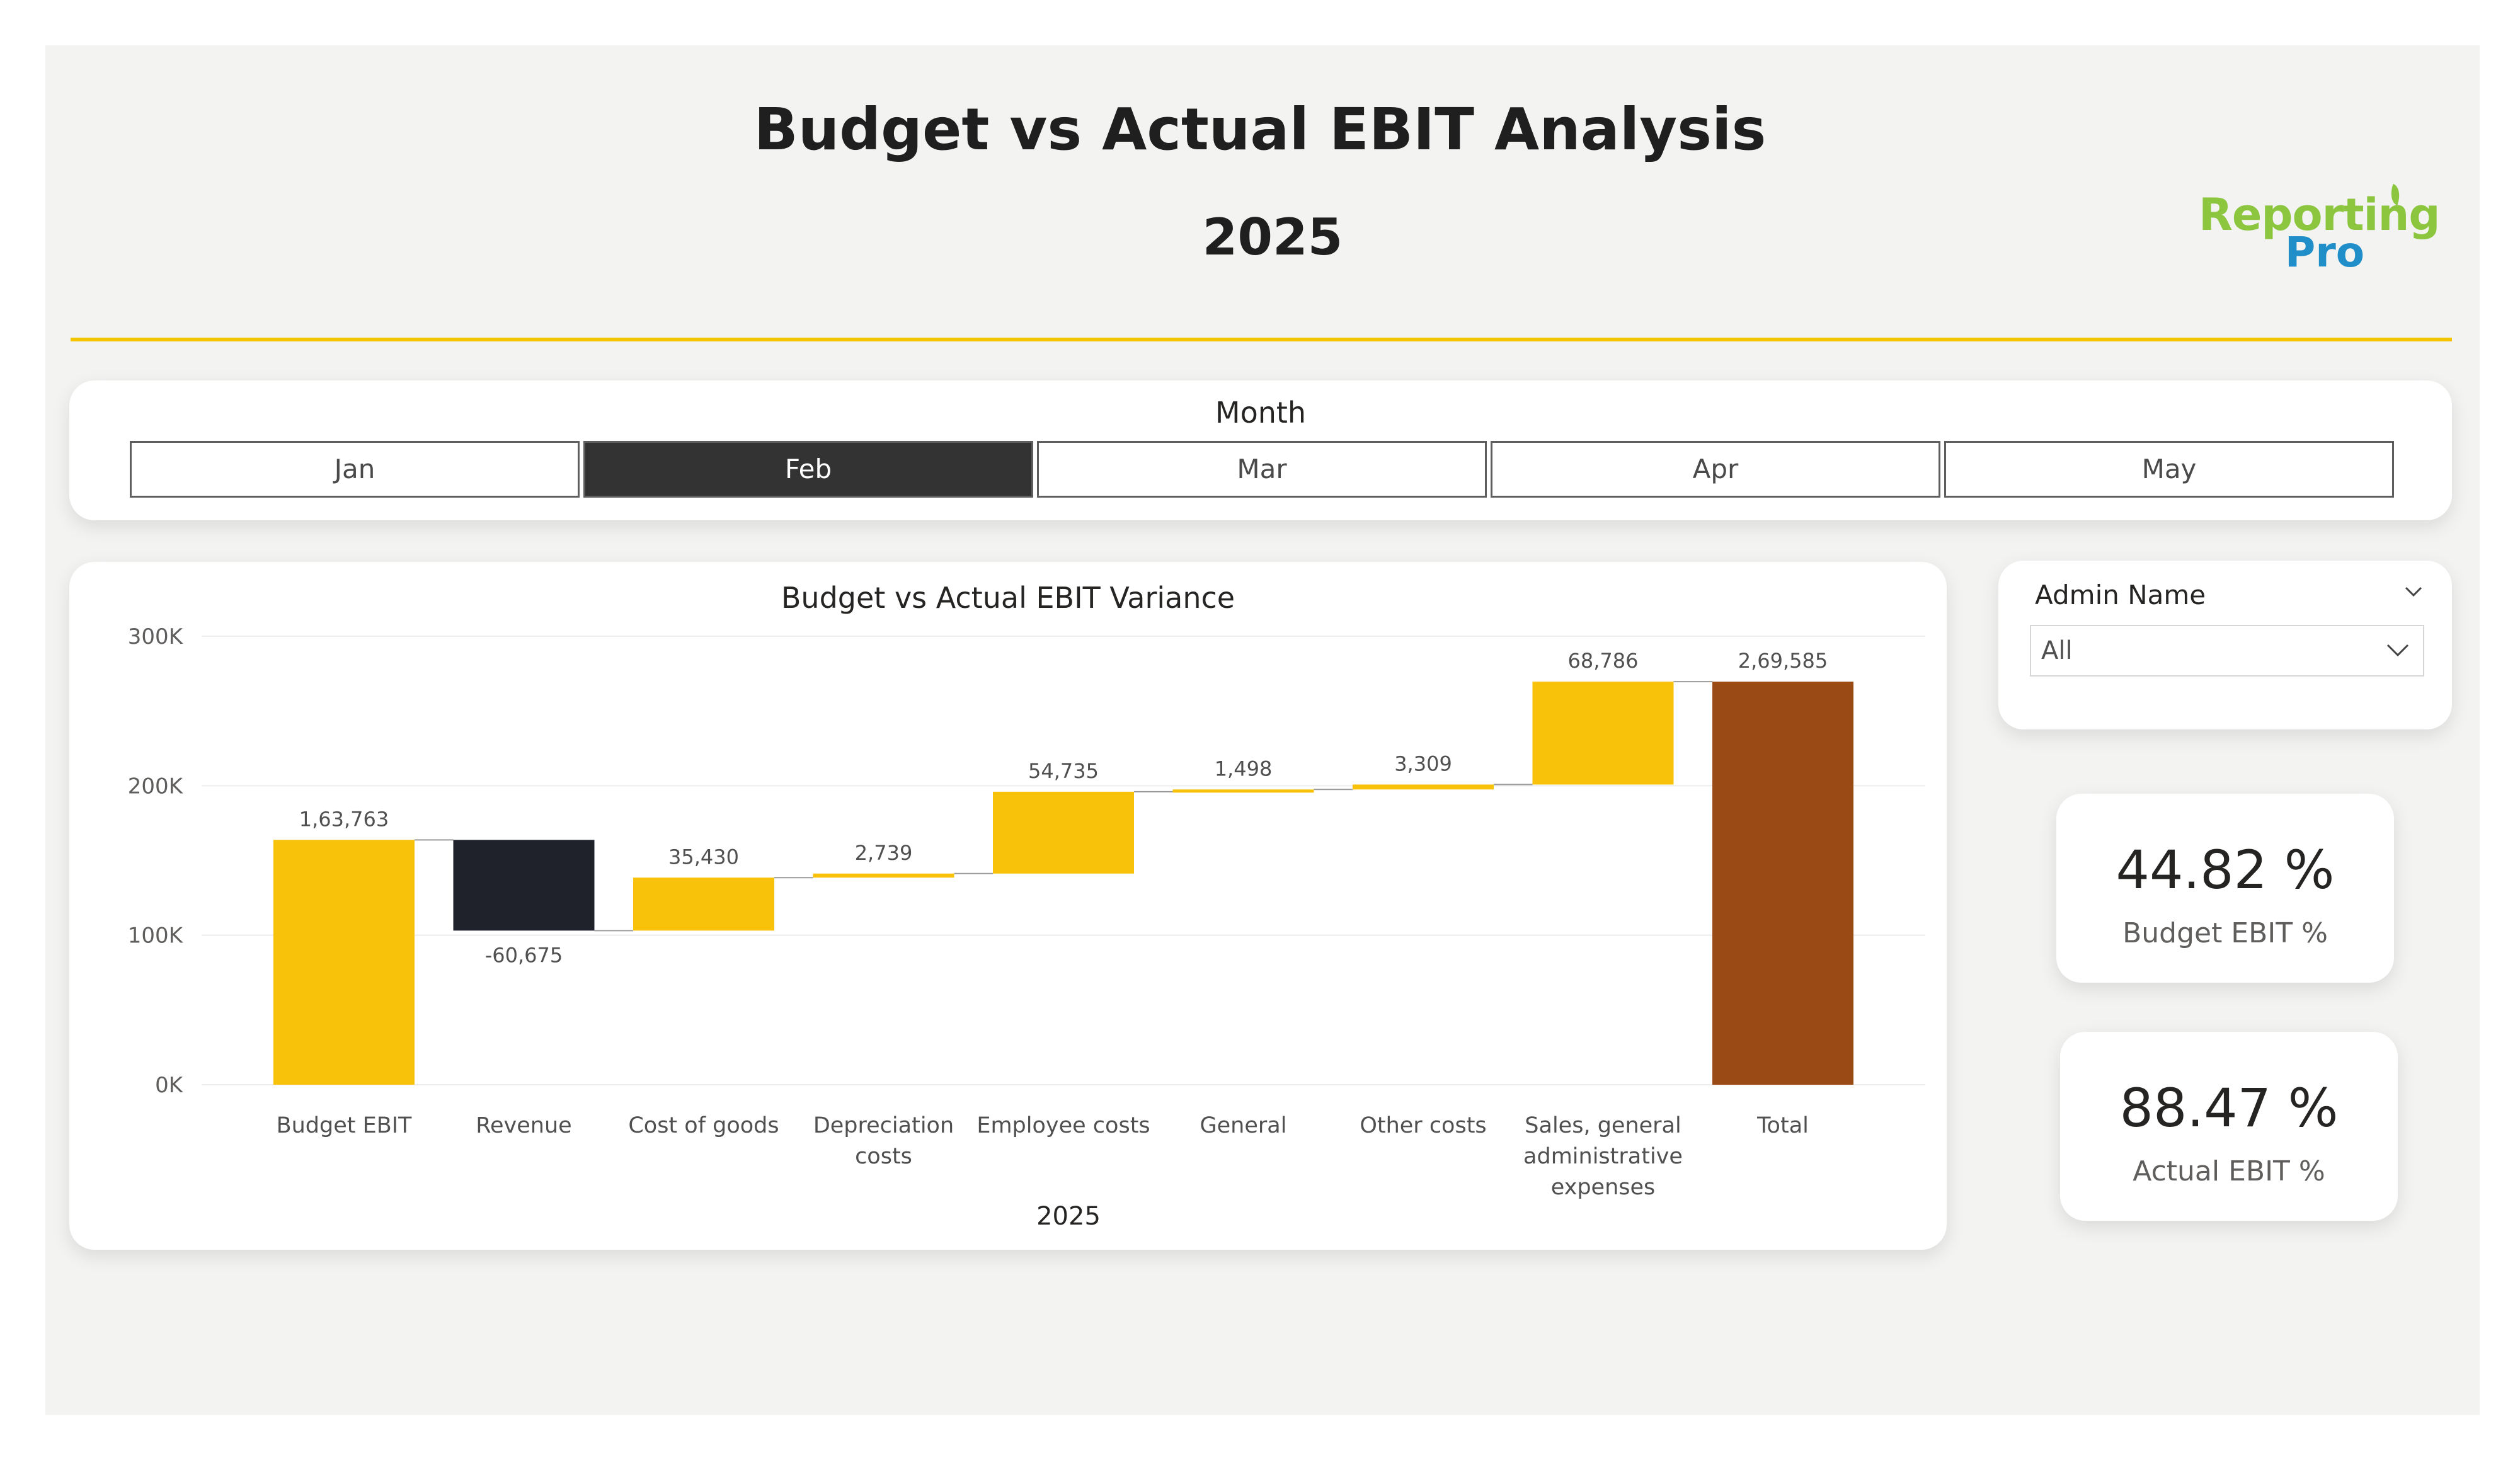 The image size is (2520, 1457). Describe the element at coordinates (1603, 661) in the screenshot. I see `data-label: 68,786` at that location.